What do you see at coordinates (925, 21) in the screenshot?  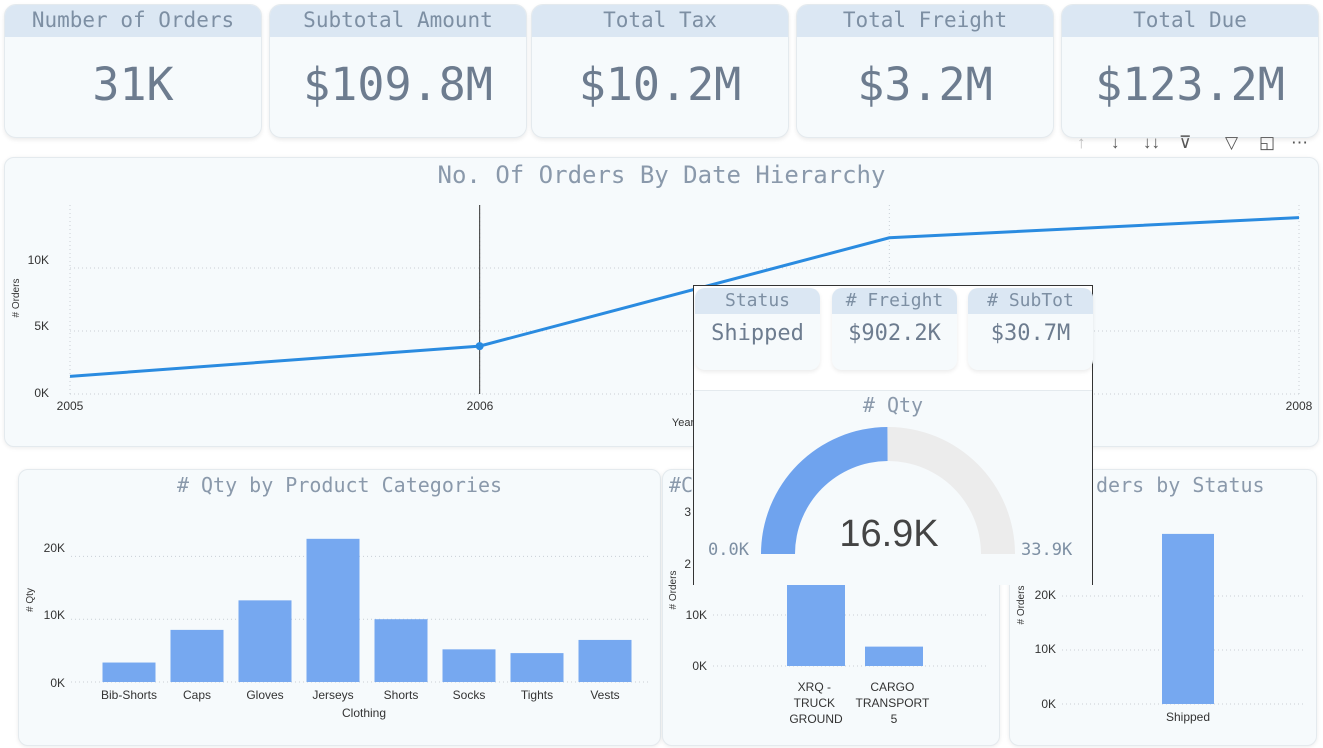 I see `kpi-title: Total Freight` at bounding box center [925, 21].